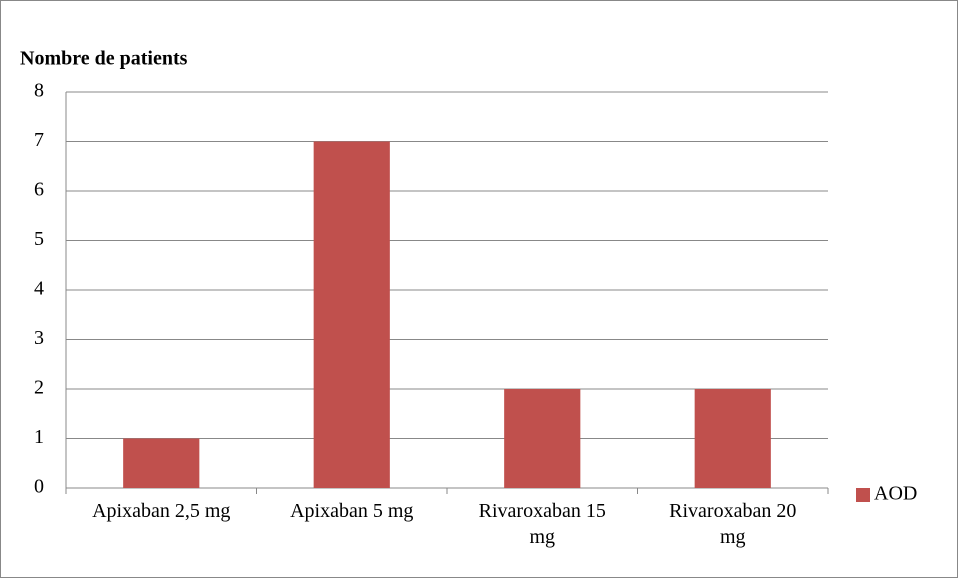 This screenshot has width=959, height=579. Describe the element at coordinates (39, 487) in the screenshot. I see `y-tick-label: 0` at that location.